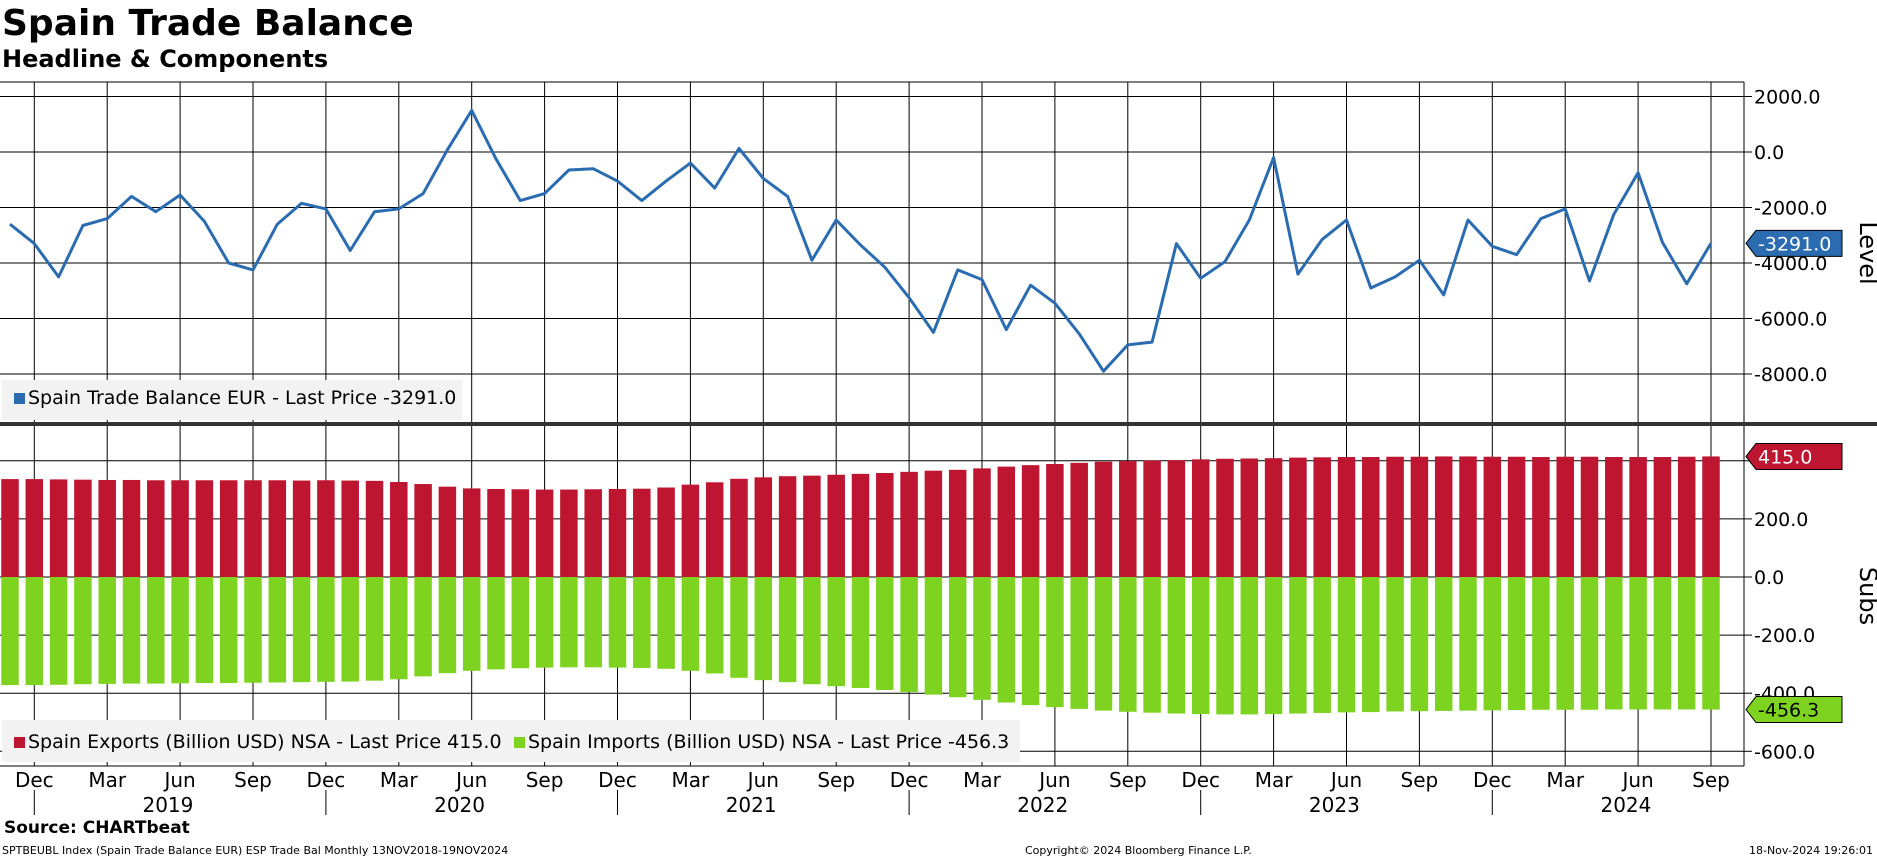  What do you see at coordinates (1784, 636) in the screenshot?
I see `ytick-label-bottom: -200.0` at bounding box center [1784, 636].